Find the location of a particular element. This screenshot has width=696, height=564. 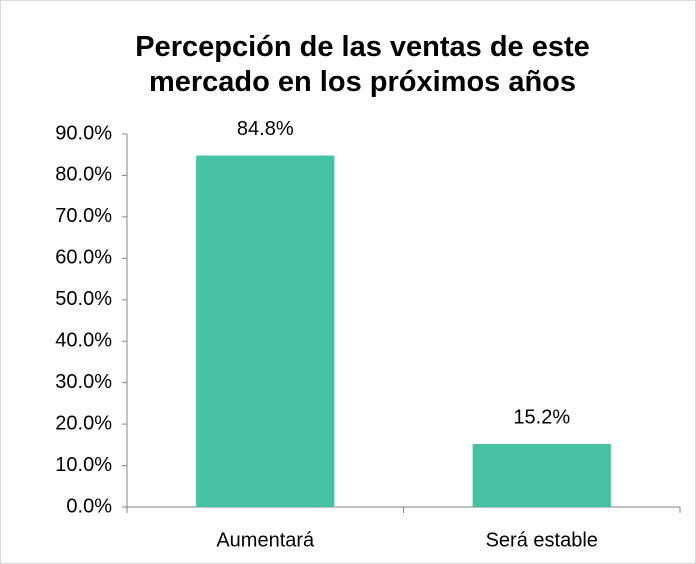

x-tick-label: Será estable is located at coordinates (542, 540).